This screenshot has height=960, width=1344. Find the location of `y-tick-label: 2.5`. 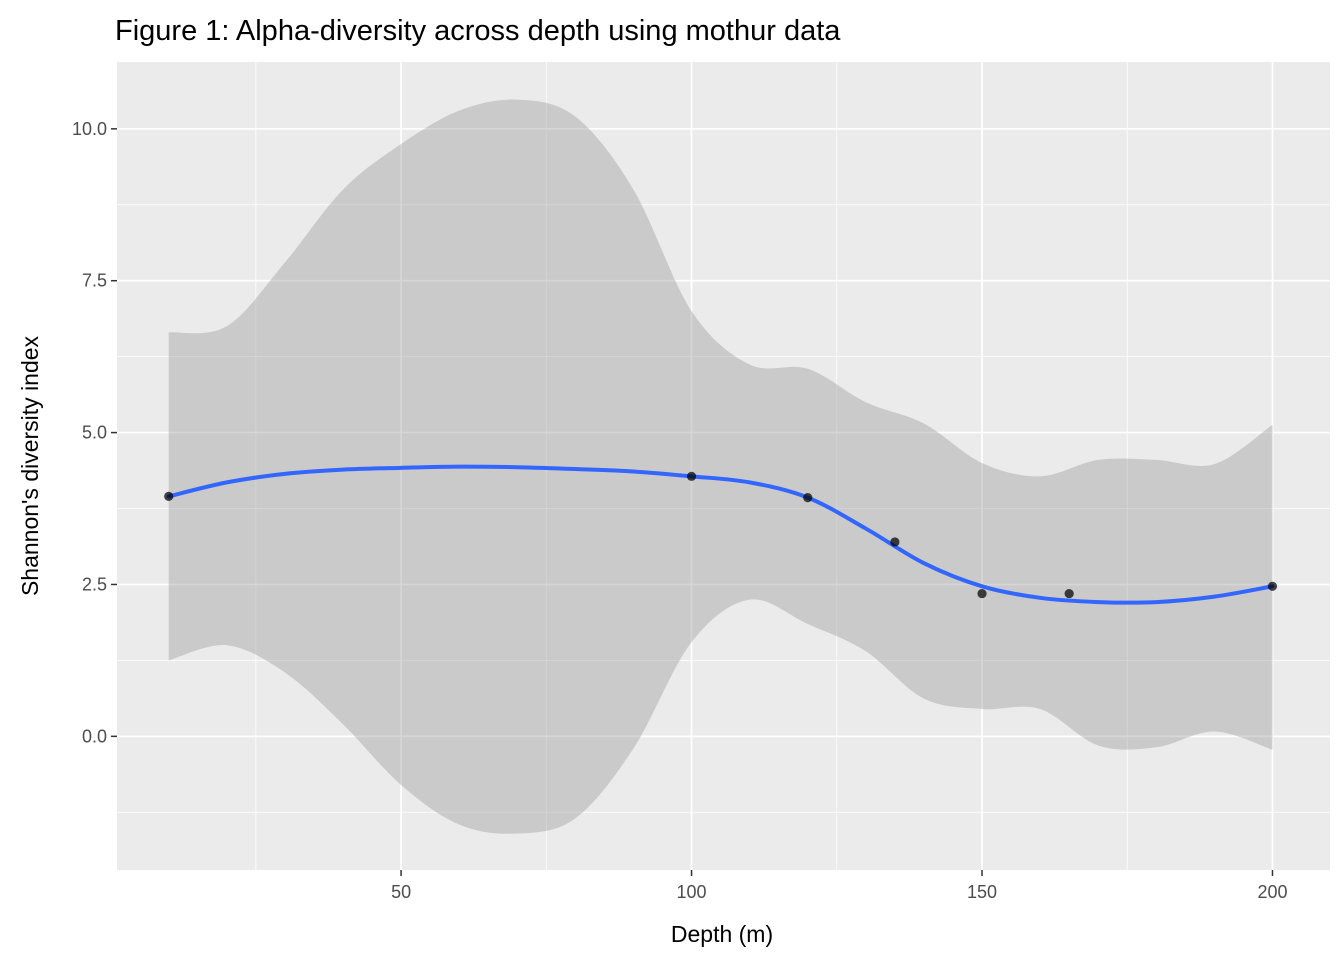

y-tick-label: 2.5 is located at coordinates (94, 584).